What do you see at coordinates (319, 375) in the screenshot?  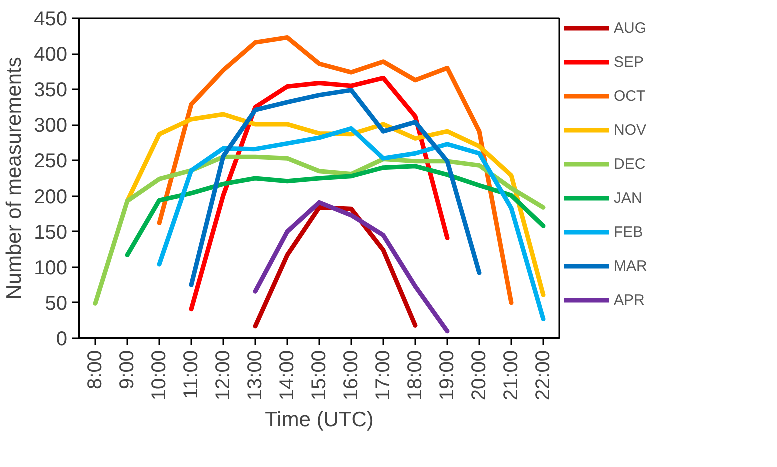 I see `x-tick-label: 15:00` at bounding box center [319, 375].